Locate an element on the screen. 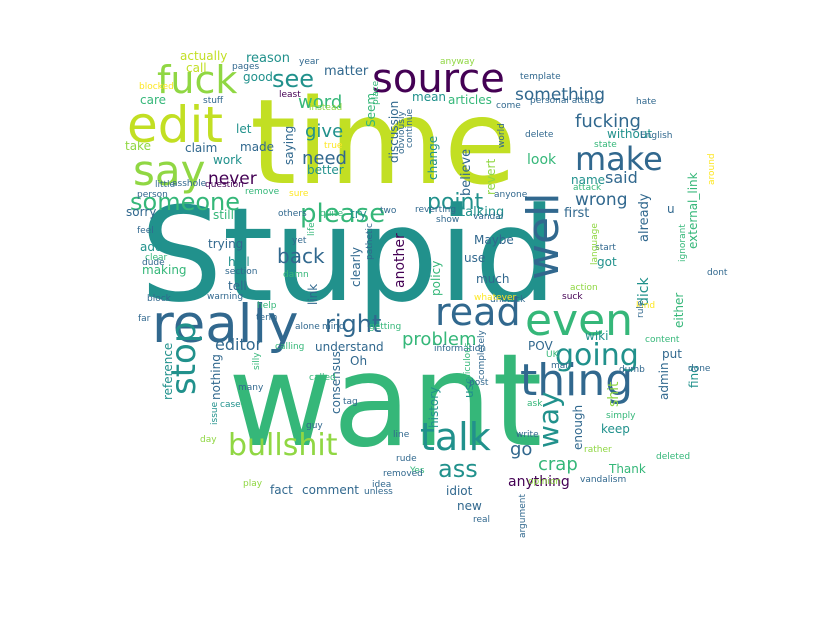 Image resolution: width=820 pixels, height=625 pixels. word-cloud-word: case is located at coordinates (230, 405).